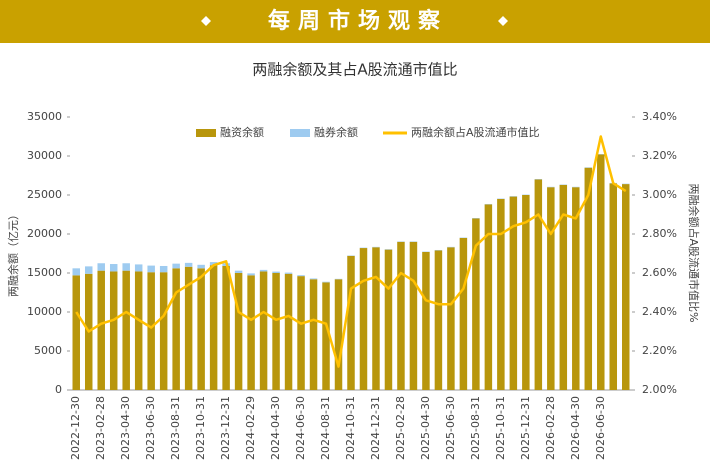  Describe the element at coordinates (358, 21) in the screenshot. I see `header-title: 每周市场观察` at that location.